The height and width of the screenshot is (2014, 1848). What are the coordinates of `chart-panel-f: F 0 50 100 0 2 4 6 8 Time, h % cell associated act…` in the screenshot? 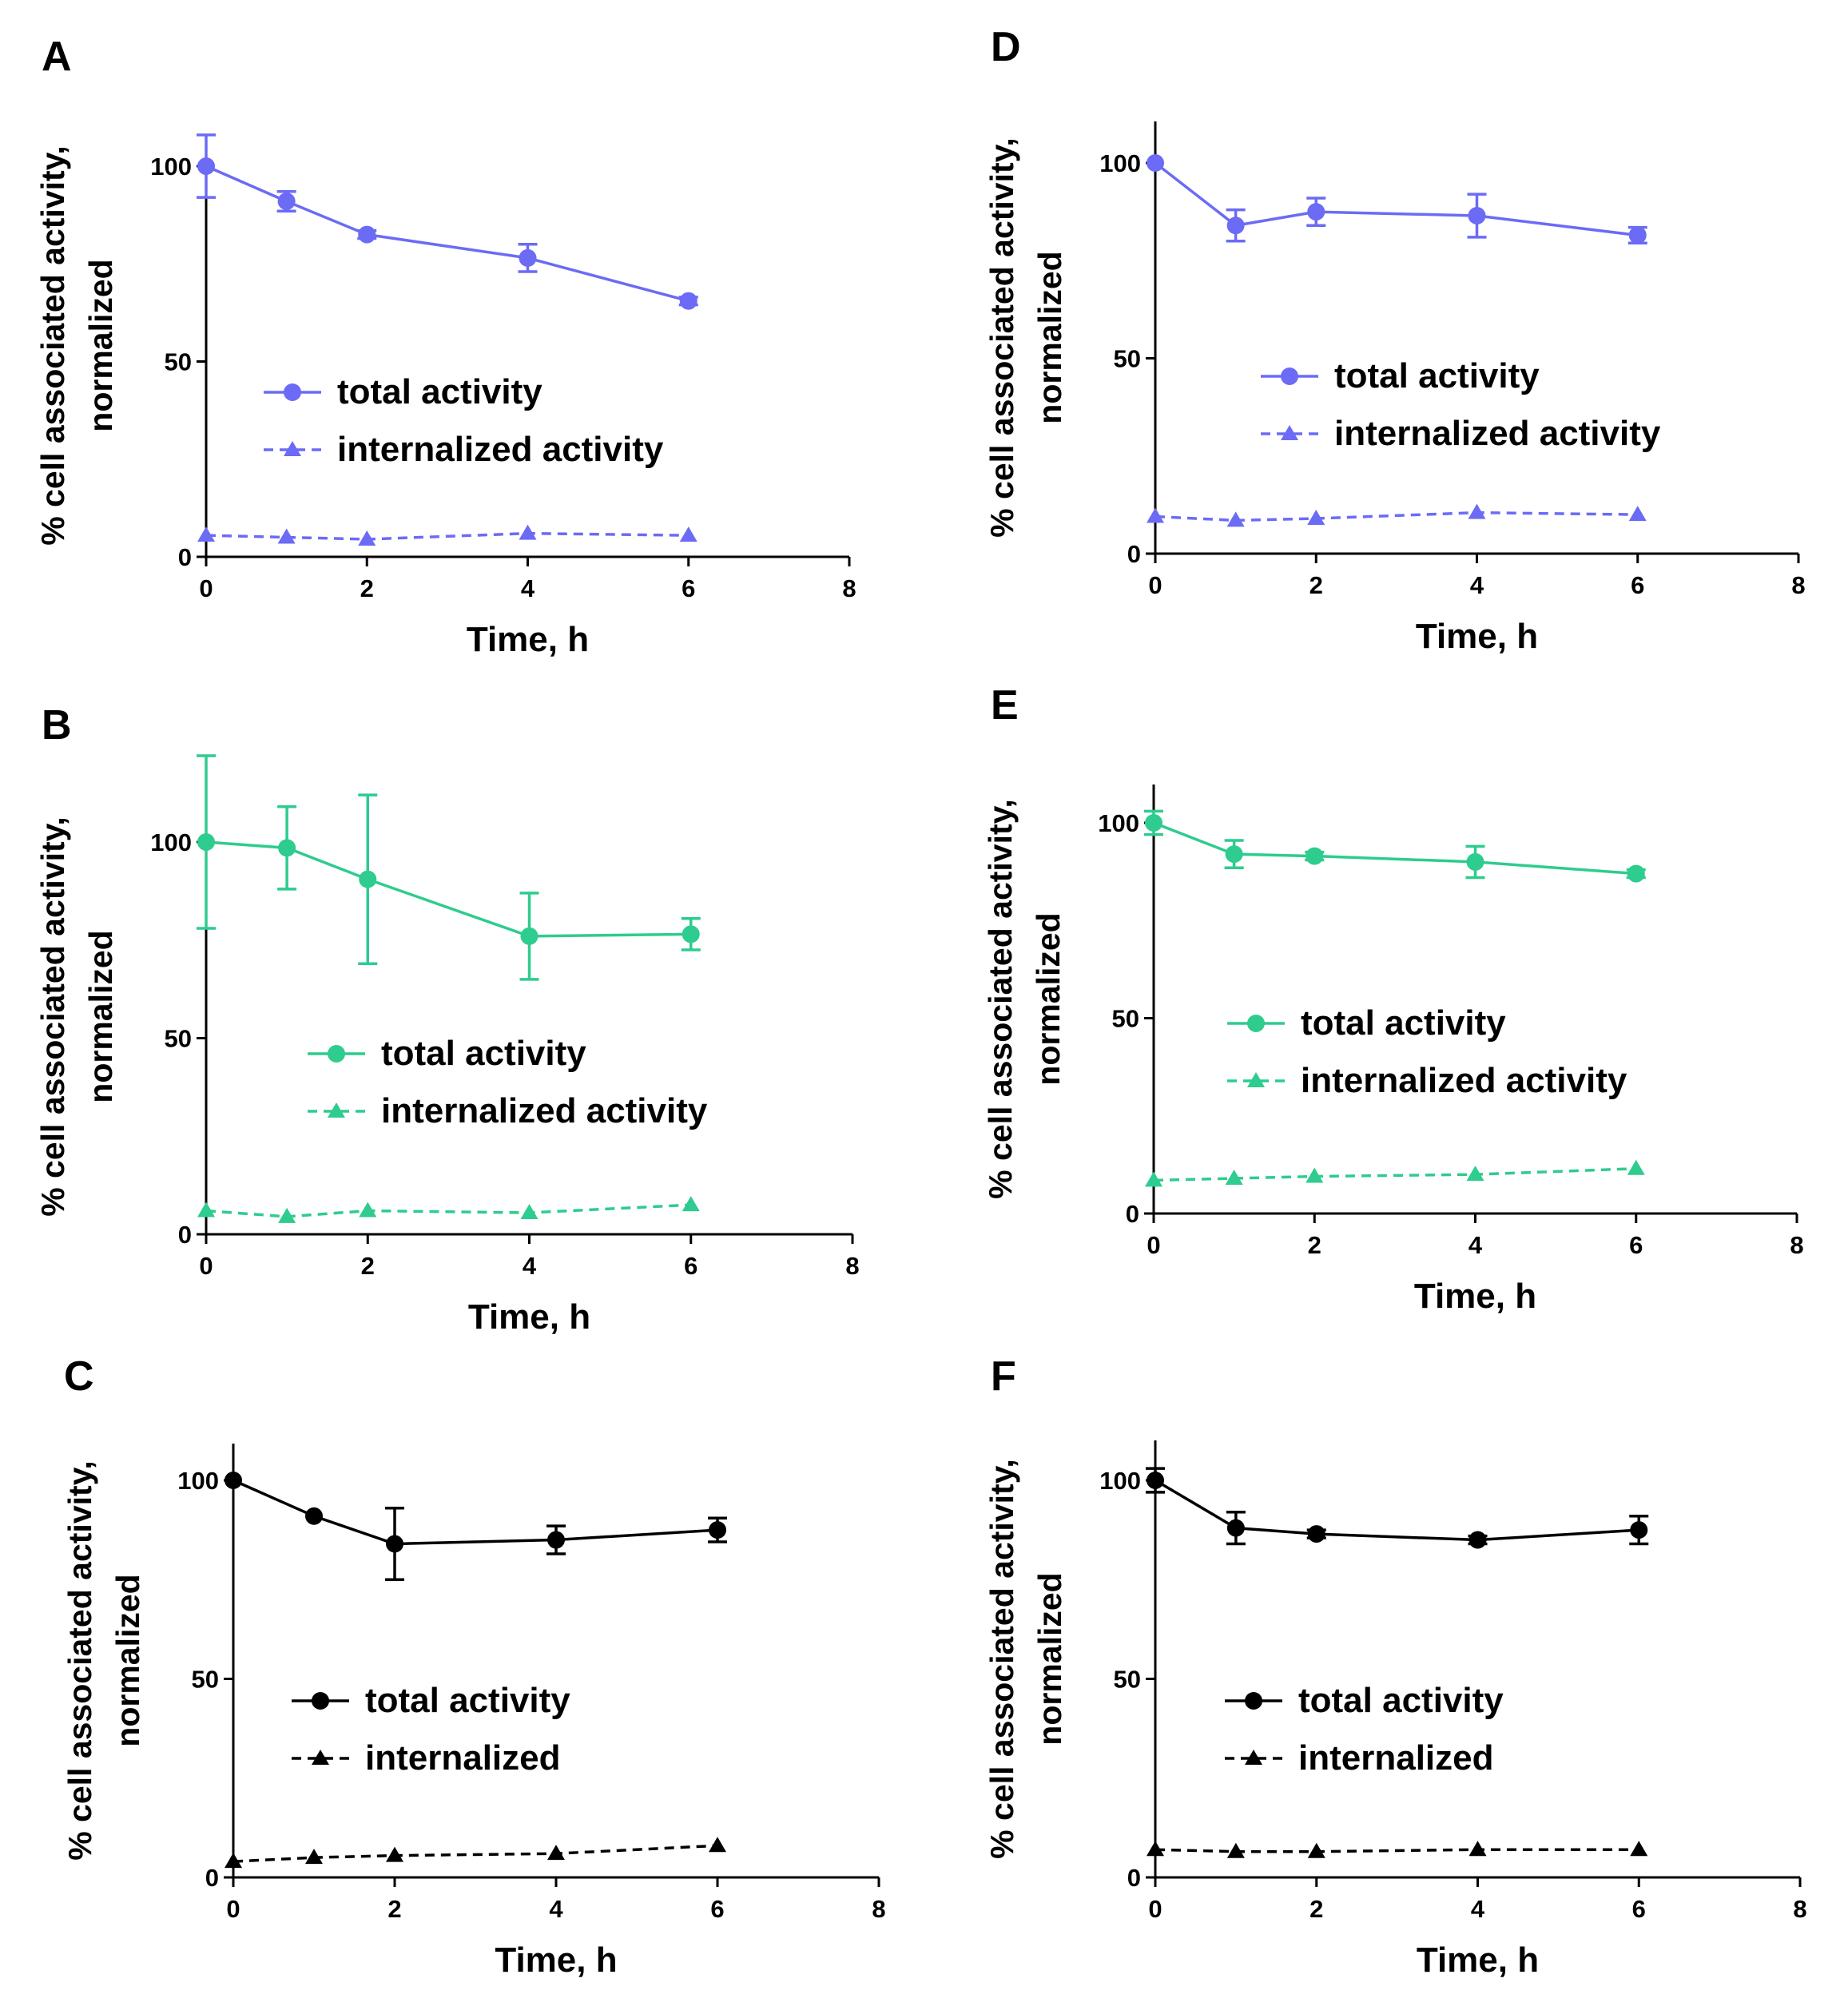 It's located at (1395, 1667).